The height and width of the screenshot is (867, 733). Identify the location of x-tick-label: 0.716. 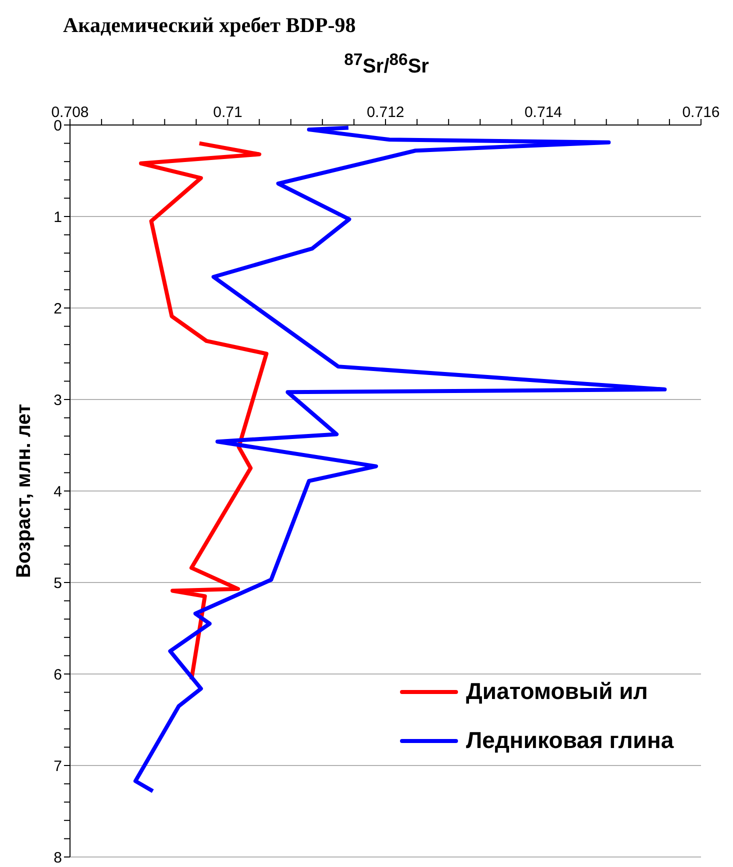
(701, 112).